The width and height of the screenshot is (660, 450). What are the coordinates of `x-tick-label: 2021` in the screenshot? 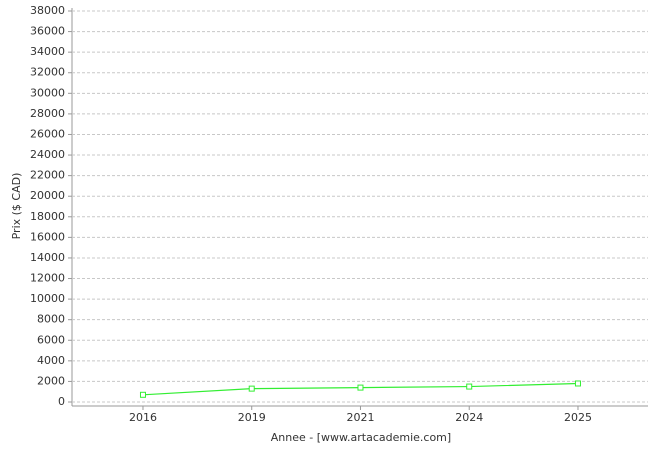 It's located at (360, 417).